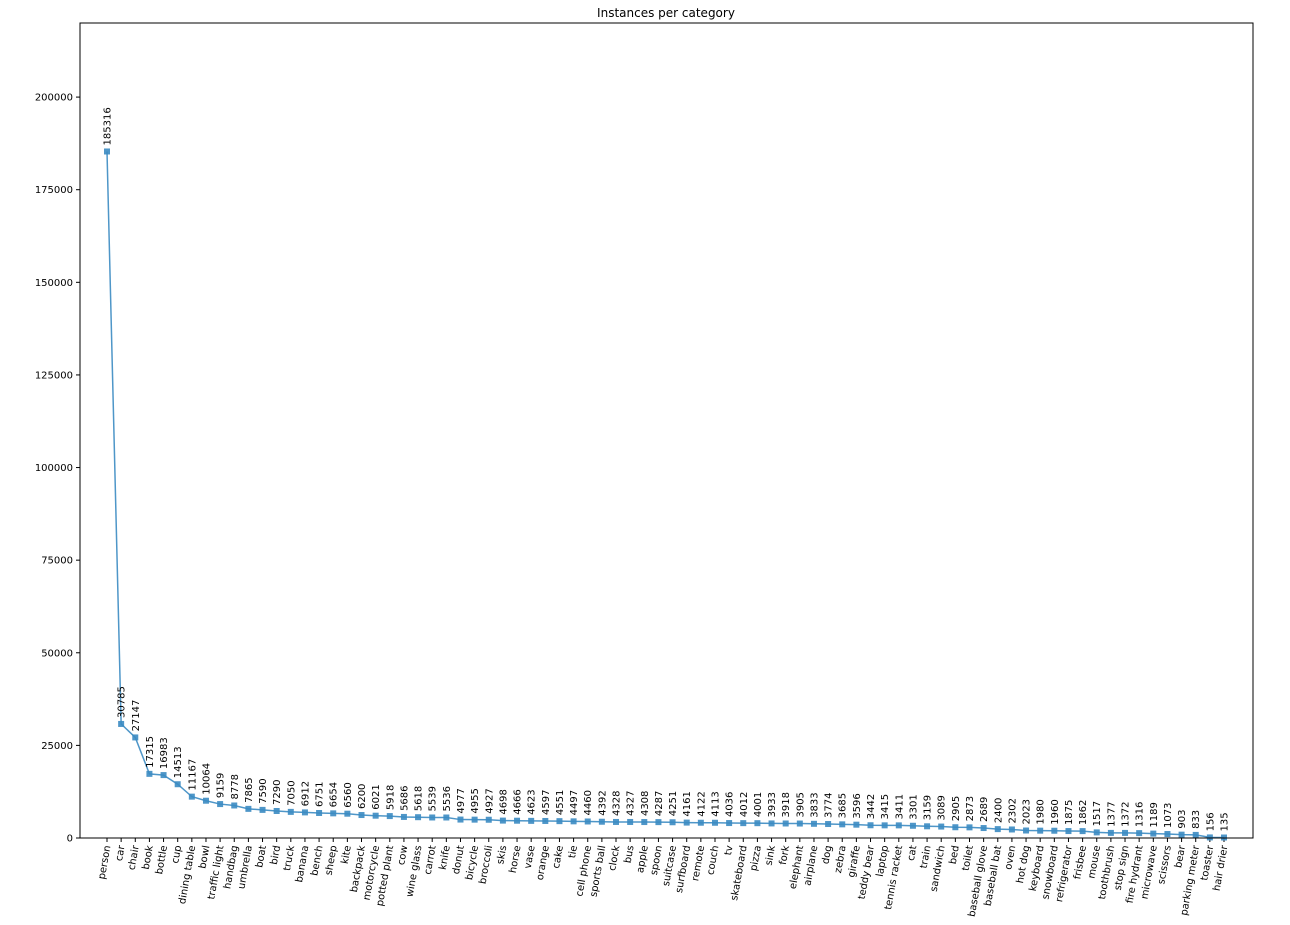 The width and height of the screenshot is (1290, 925). What do you see at coordinates (928, 807) in the screenshot?
I see `data-label: 3159` at bounding box center [928, 807].